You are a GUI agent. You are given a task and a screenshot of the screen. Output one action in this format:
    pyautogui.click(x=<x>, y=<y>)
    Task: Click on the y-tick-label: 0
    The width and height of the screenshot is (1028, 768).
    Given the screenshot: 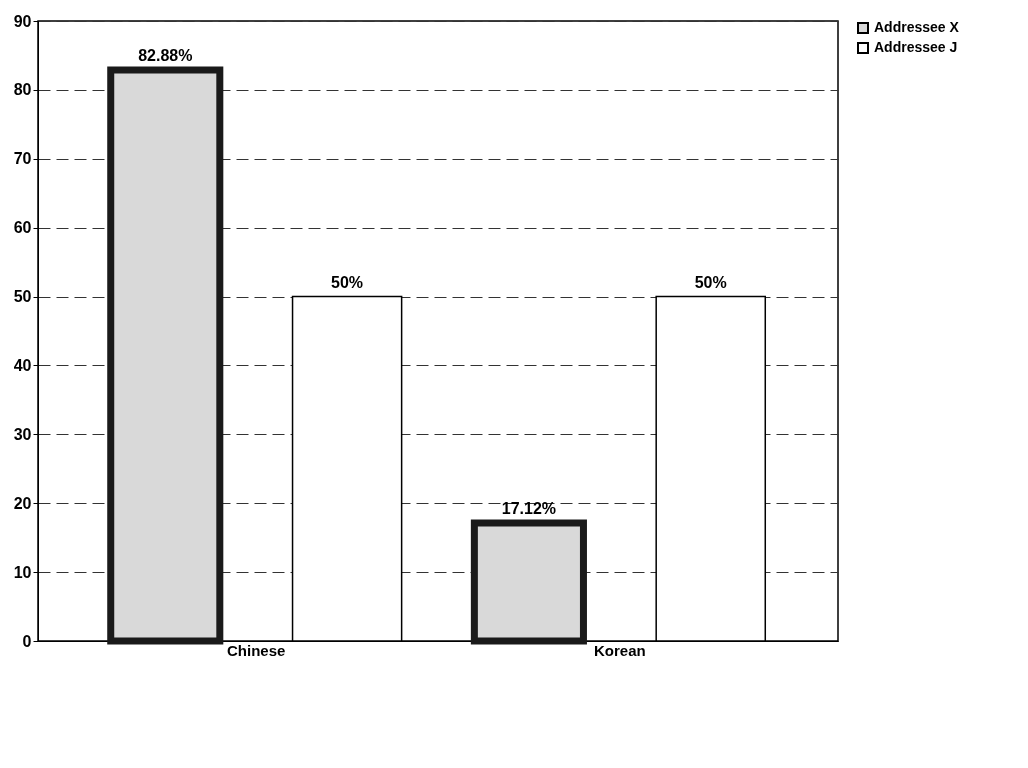 What is the action you would take?
    pyautogui.click(x=27, y=641)
    